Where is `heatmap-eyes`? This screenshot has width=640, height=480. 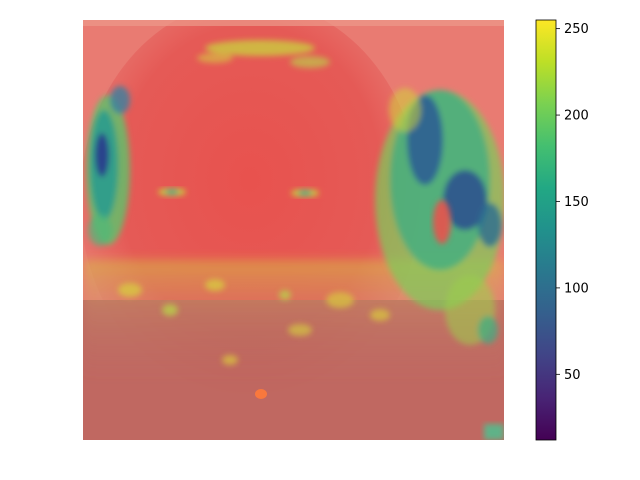
heatmap-eyes is located at coordinates (238, 192).